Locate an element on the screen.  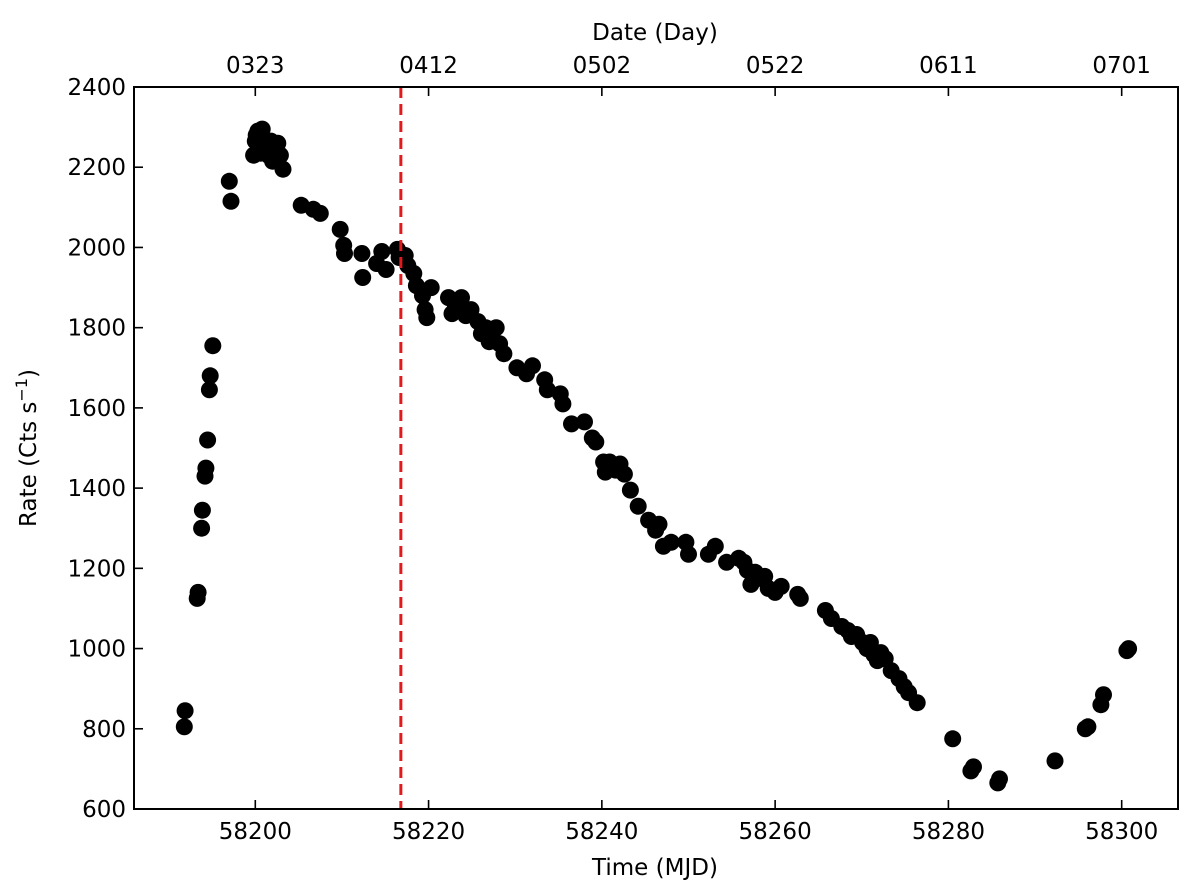
y-tick-label: 2200 is located at coordinates (96, 168).